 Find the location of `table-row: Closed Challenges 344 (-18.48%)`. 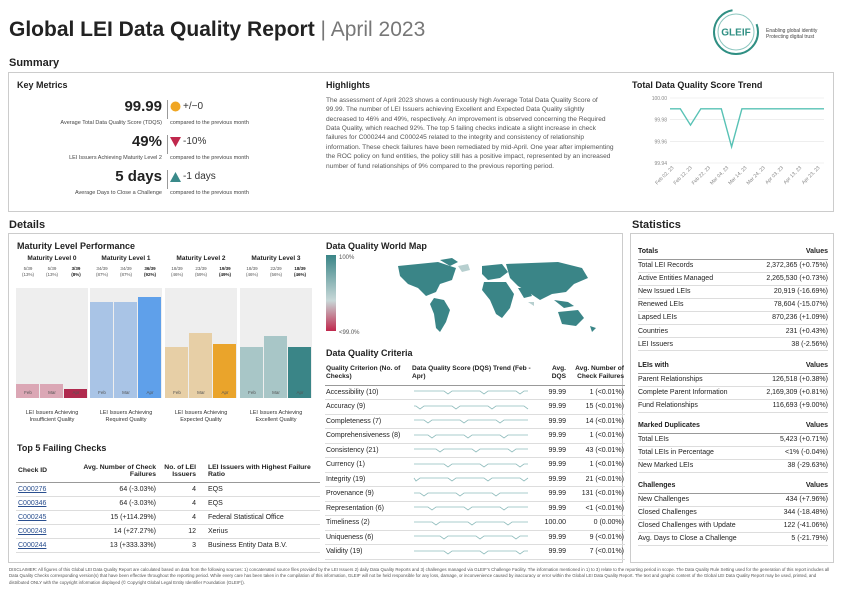

table-row: Closed Challenges 344 (-18.48%) is located at coordinates (733, 513).